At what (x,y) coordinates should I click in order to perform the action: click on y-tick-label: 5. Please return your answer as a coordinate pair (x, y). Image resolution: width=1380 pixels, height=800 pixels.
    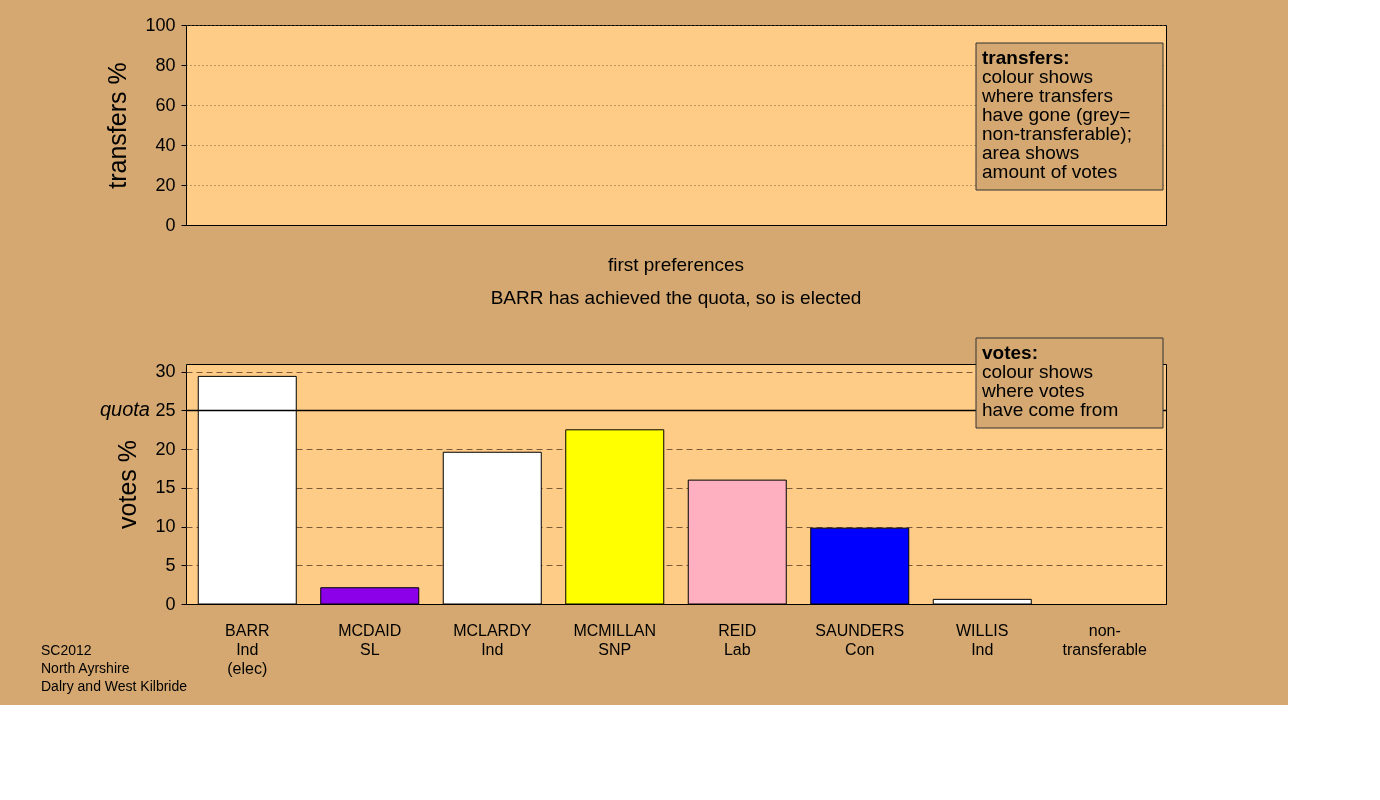
    Looking at the image, I should click on (170, 564).